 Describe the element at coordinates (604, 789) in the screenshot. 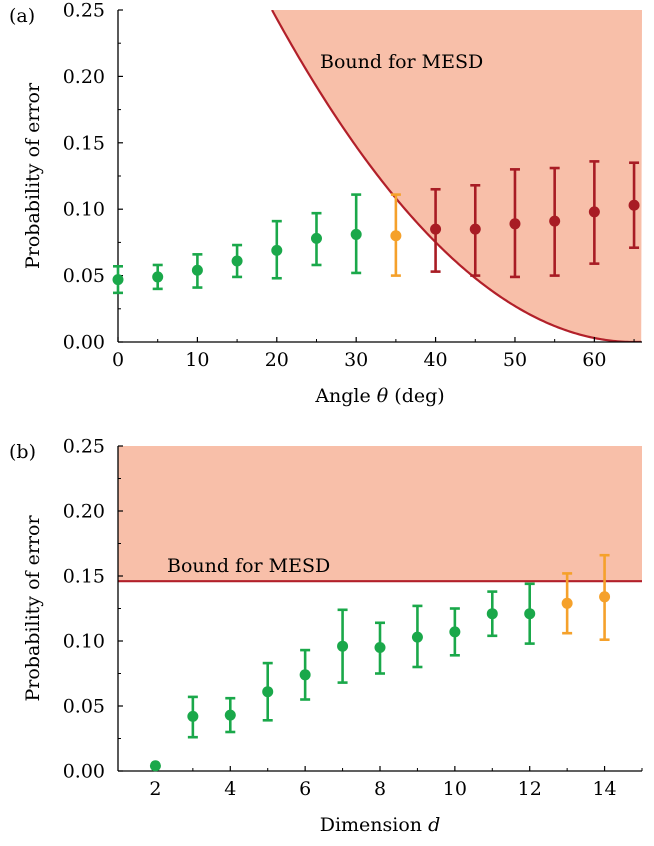

I see `panel-b-x-tick-label: 14` at that location.